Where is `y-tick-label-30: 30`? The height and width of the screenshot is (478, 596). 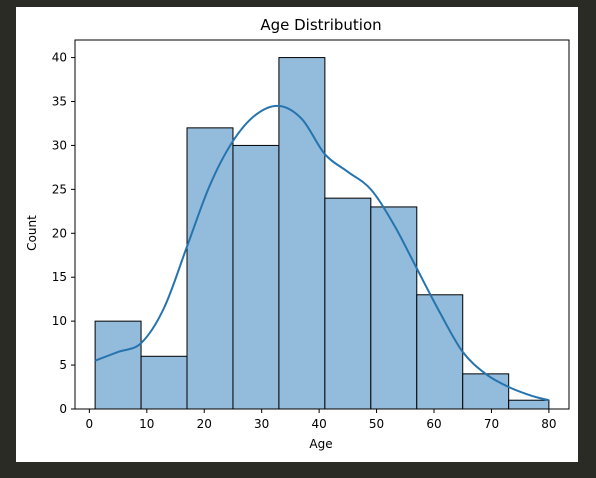 y-tick-label-30: 30 is located at coordinates (59, 145).